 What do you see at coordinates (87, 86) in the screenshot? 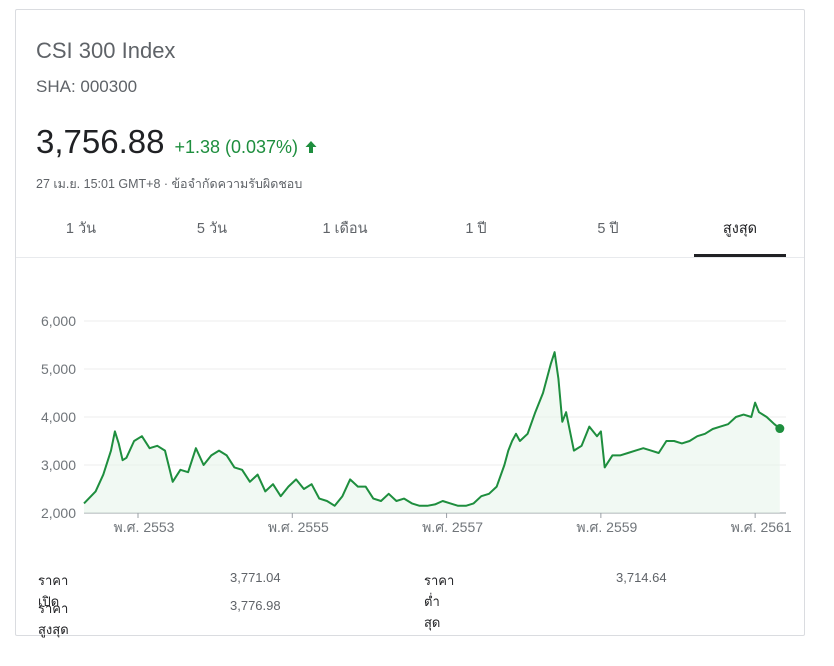
I see `ticker-symbol: SHA: 000300` at bounding box center [87, 86].